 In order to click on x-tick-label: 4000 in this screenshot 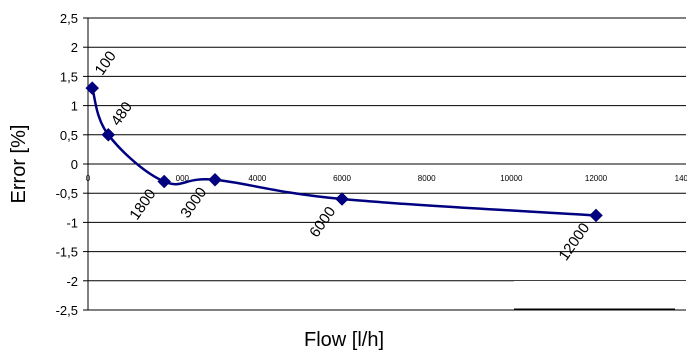, I will do `click(257, 178)`.